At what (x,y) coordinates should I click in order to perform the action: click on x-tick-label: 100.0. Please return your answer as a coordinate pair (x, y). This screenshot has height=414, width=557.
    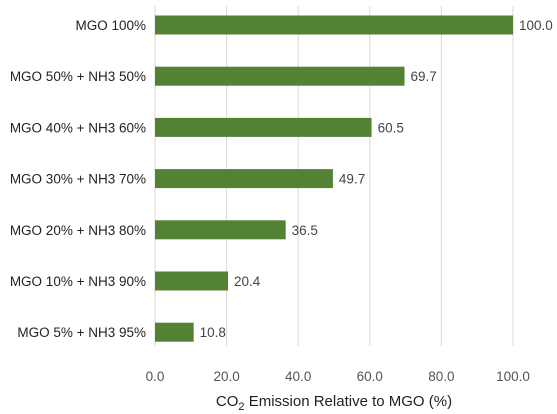
    Looking at the image, I should click on (513, 376).